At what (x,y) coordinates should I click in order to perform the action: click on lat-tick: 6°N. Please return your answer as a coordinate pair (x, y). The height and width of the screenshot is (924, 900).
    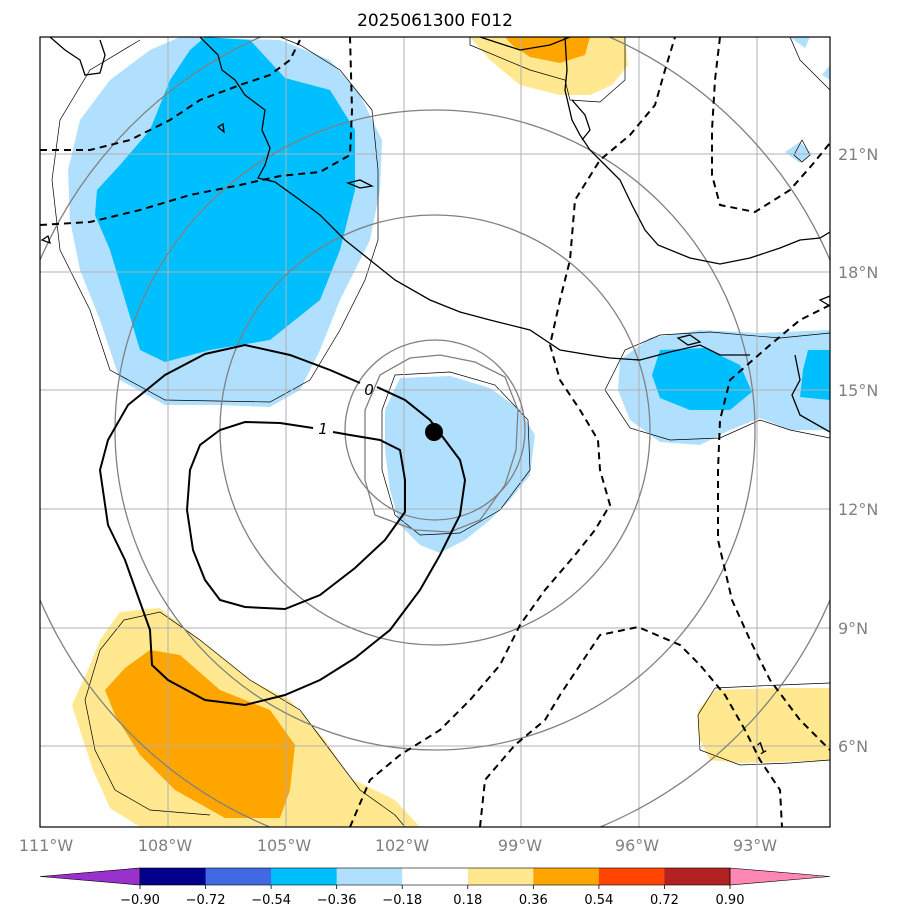
    Looking at the image, I should click on (853, 746).